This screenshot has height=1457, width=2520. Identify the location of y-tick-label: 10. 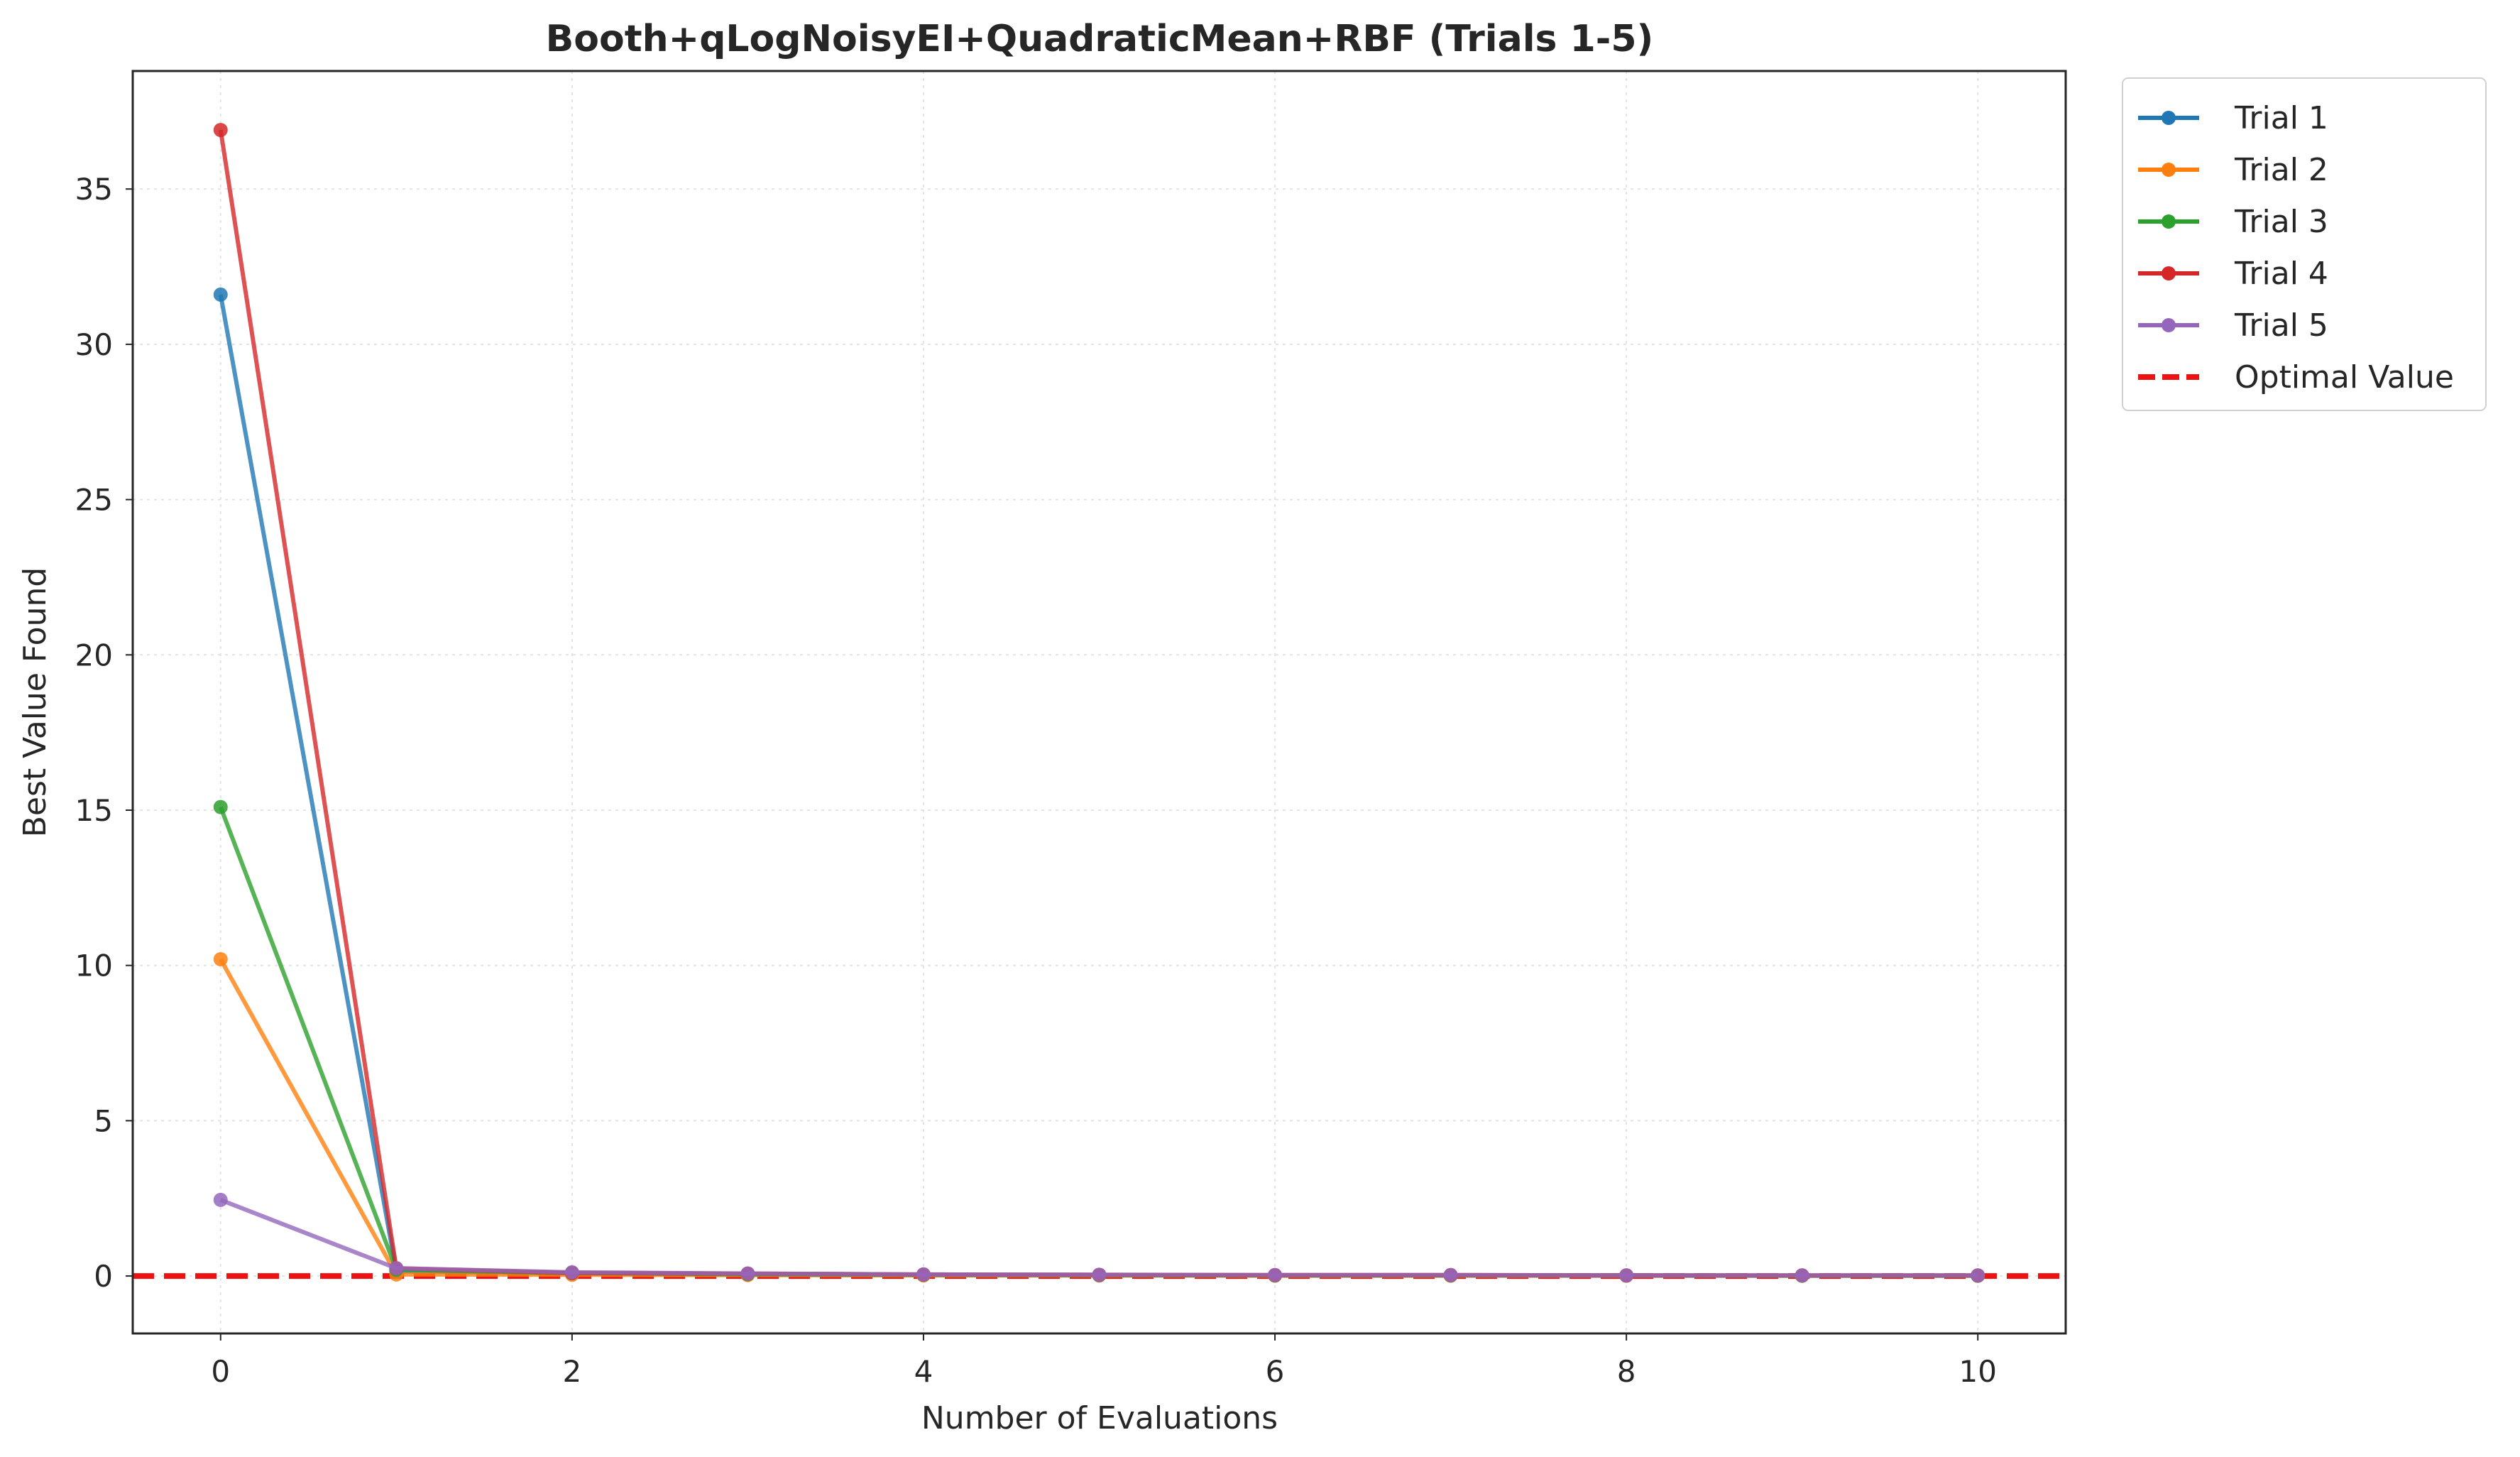
(94, 966).